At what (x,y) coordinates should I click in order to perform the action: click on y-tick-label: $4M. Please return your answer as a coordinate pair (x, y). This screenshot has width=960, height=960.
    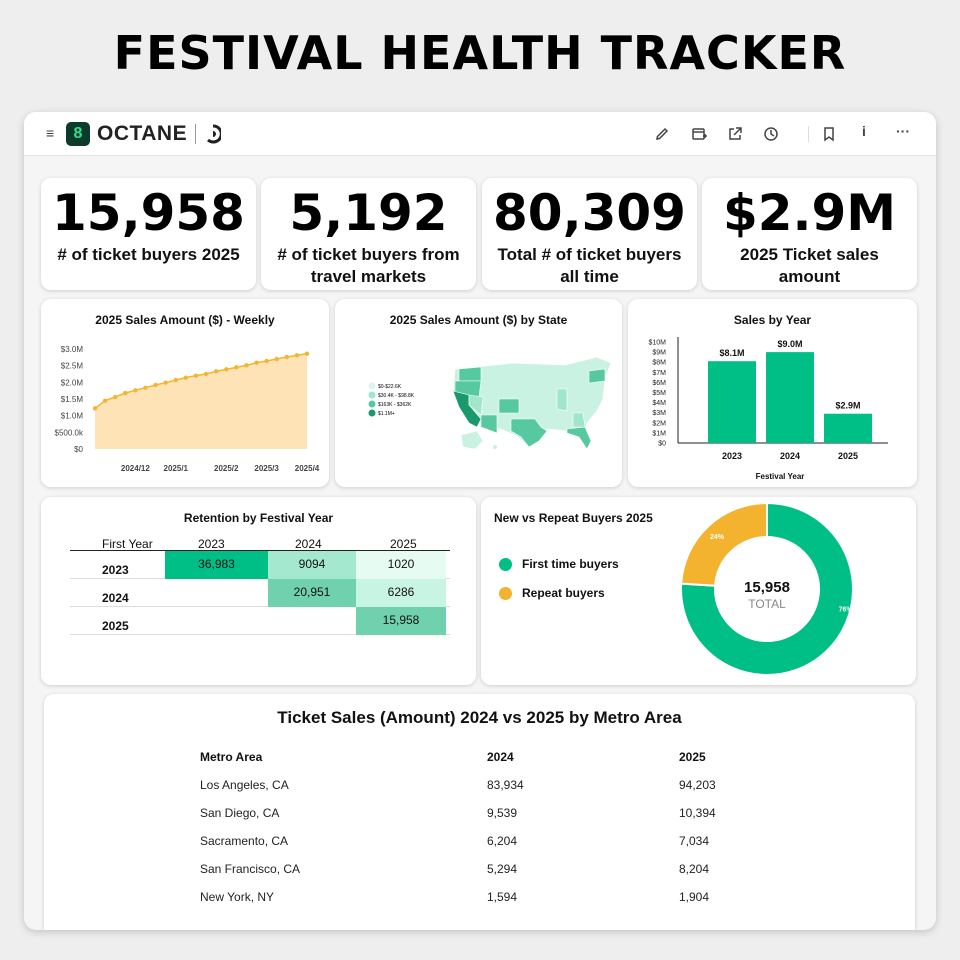
    Looking at the image, I should click on (659, 403).